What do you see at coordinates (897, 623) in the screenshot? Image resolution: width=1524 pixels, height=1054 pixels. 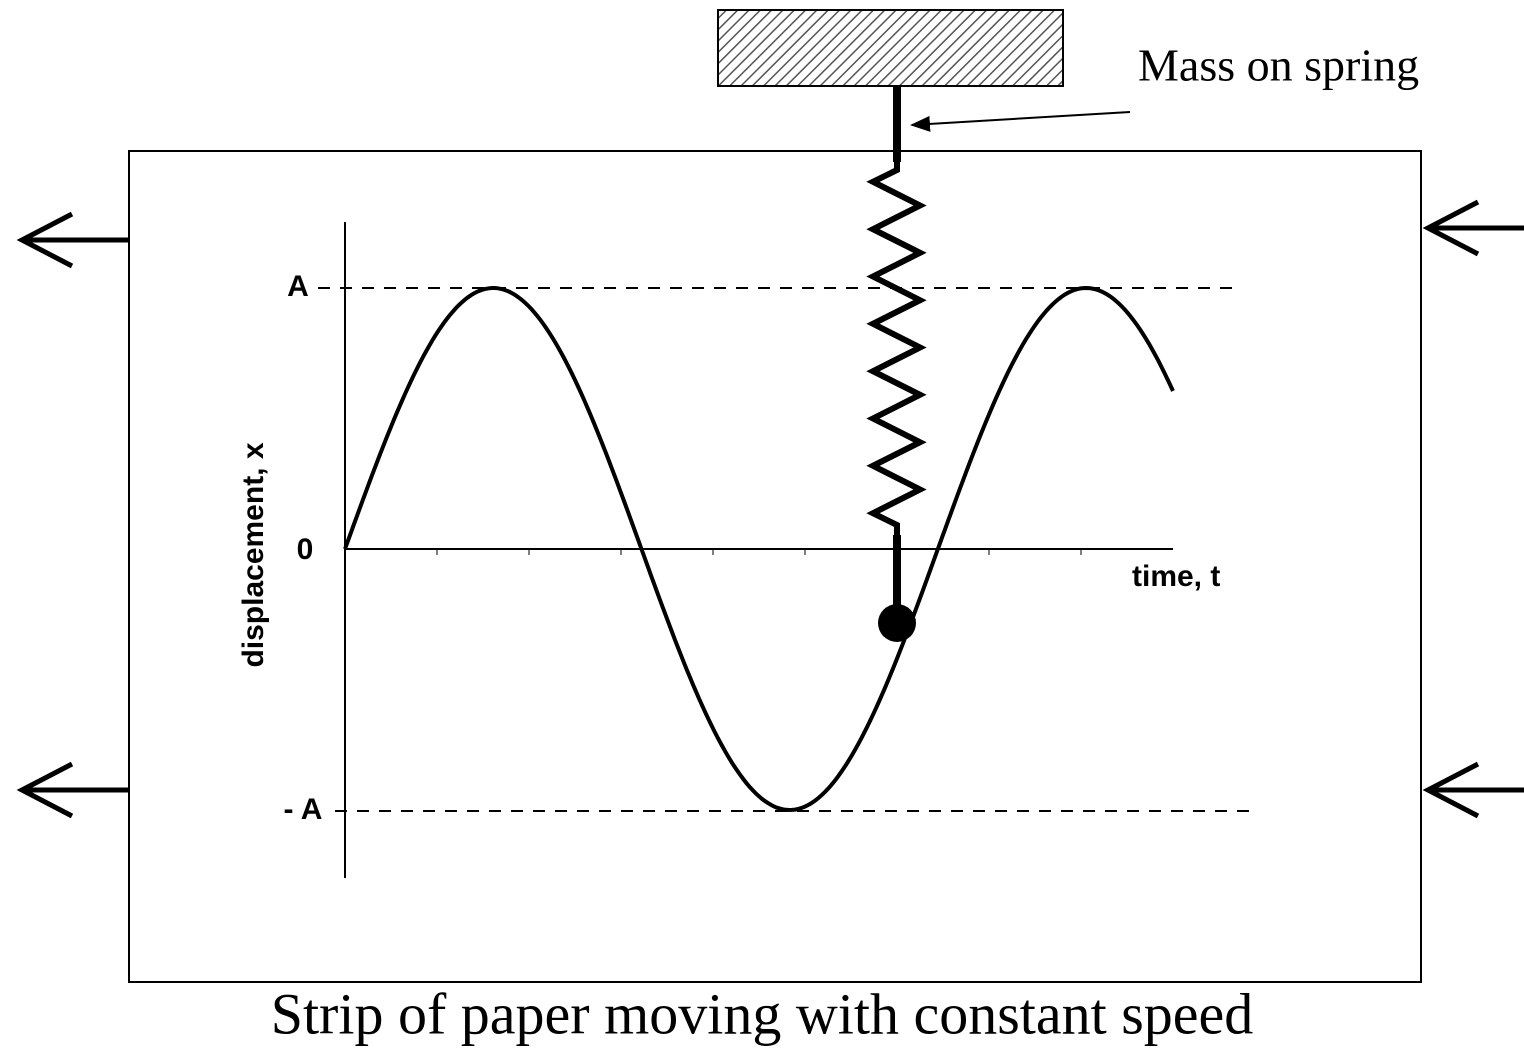 I see `pen-mass` at bounding box center [897, 623].